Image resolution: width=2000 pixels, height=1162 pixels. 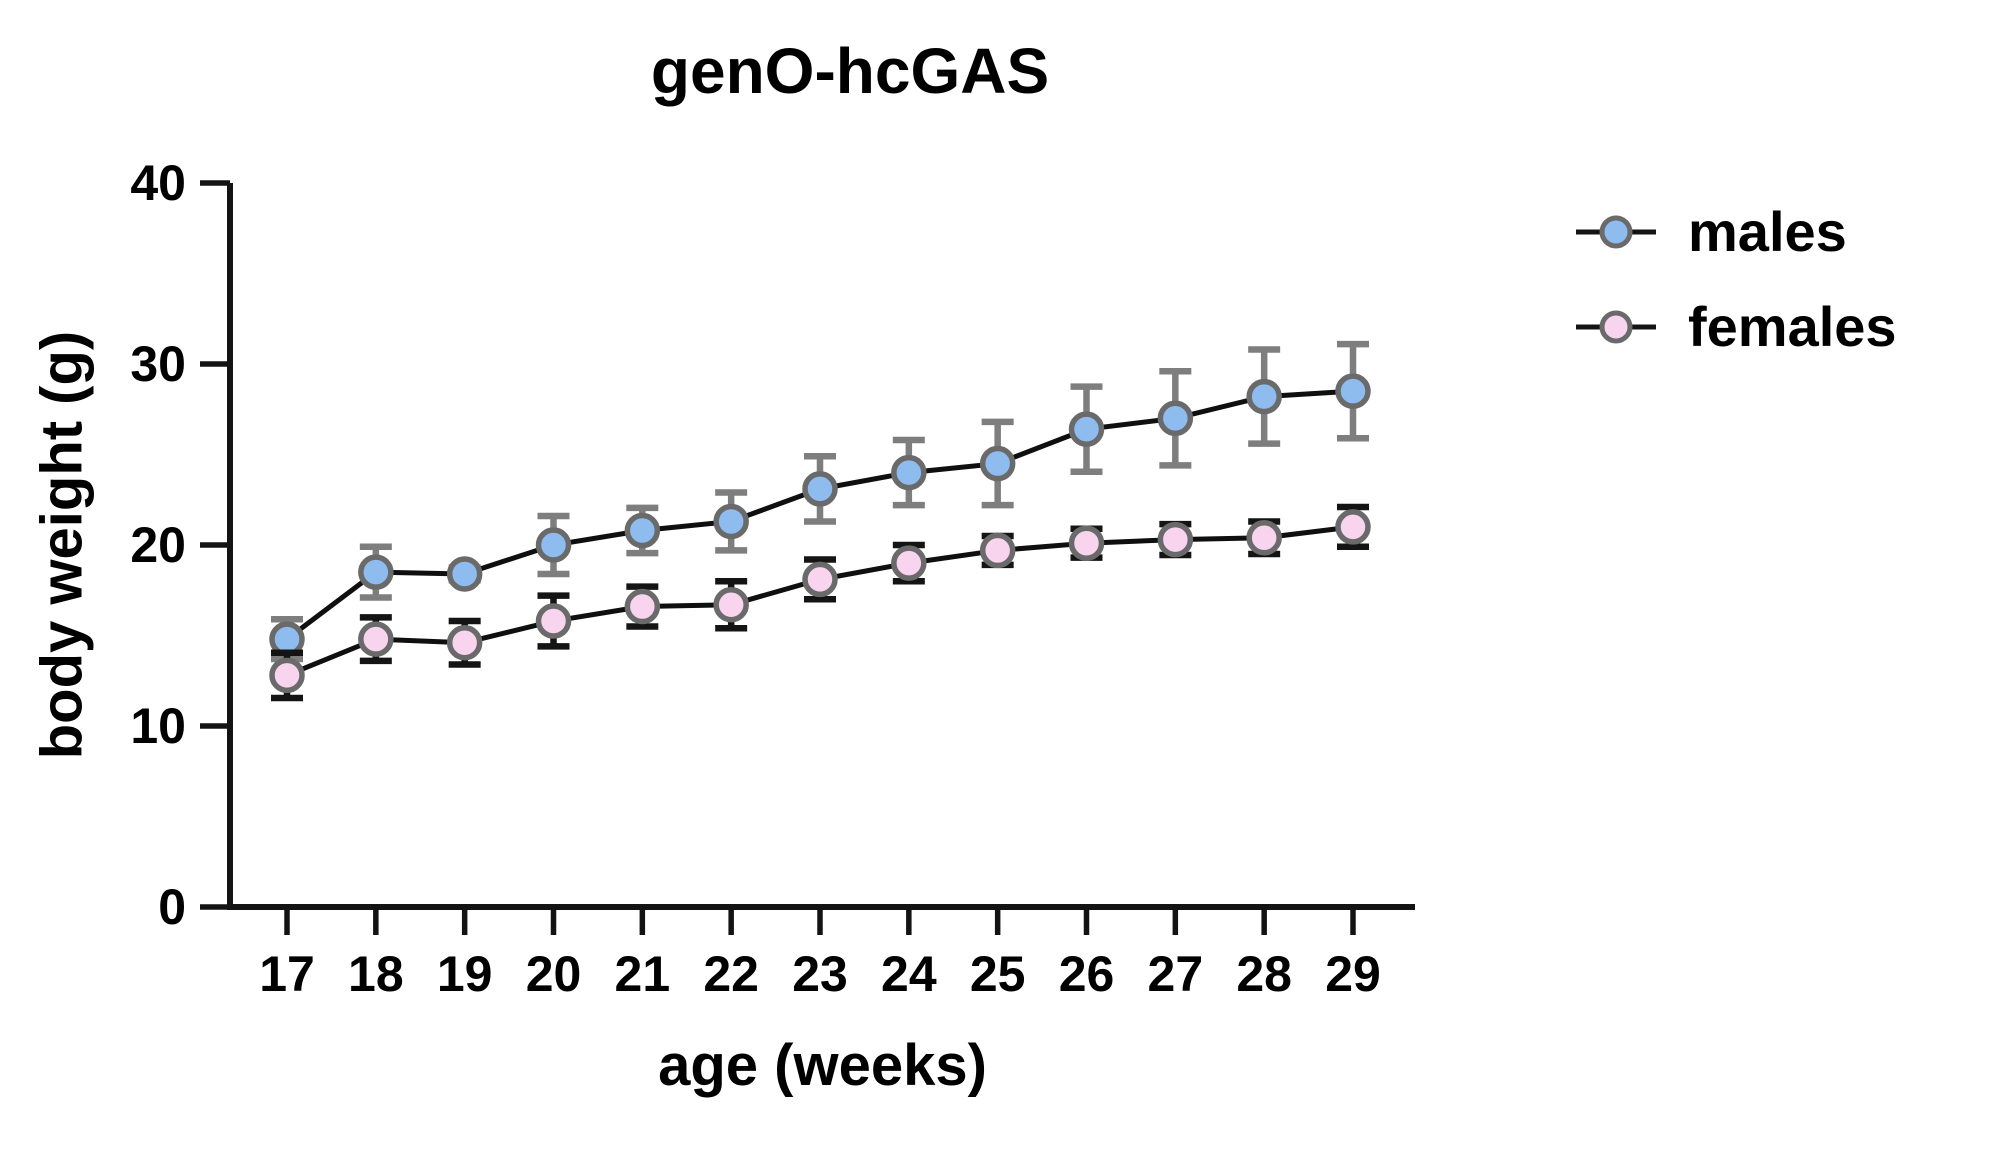 I want to click on x-tick-label: 28, so click(x=1264, y=974).